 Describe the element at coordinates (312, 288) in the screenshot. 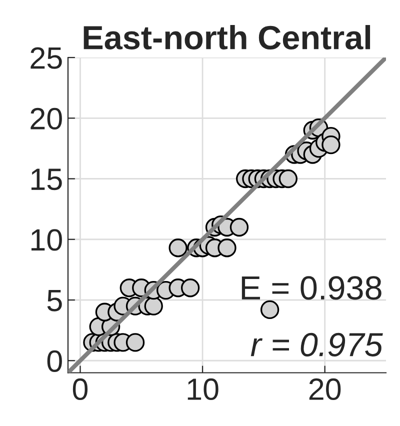

I see `annotation: E = 0.938` at that location.